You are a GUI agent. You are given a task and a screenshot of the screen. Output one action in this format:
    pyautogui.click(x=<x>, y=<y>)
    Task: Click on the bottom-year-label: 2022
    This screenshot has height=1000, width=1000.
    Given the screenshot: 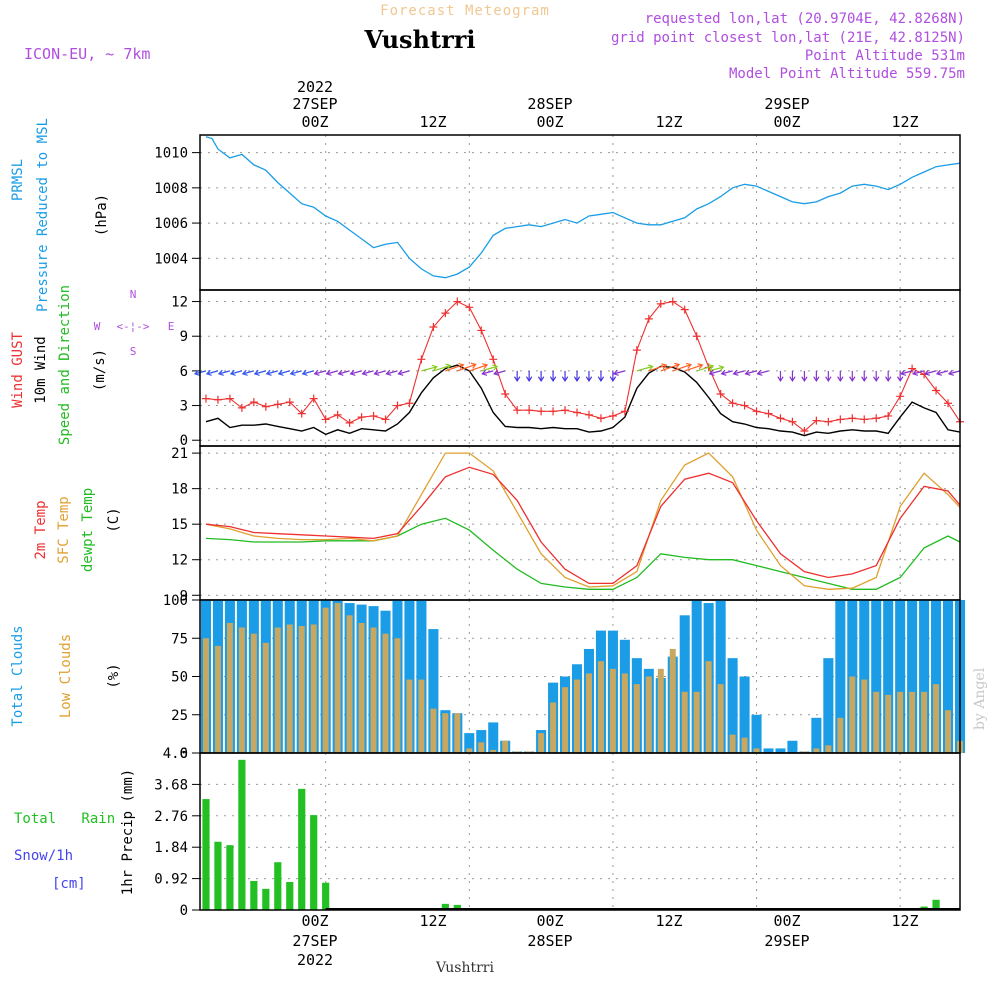 What is the action you would take?
    pyautogui.click(x=315, y=960)
    